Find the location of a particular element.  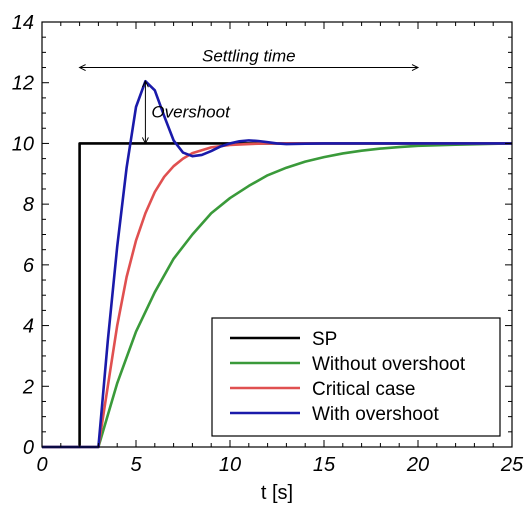

legend-label-without-overshoot: Without overshoot is located at coordinates (389, 364).